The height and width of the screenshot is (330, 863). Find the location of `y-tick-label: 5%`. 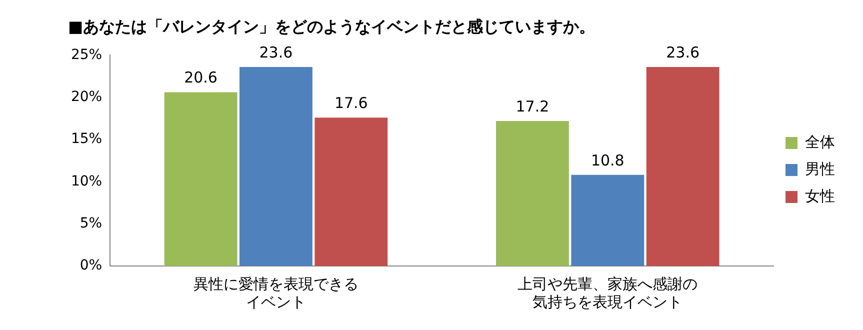

y-tick-label: 5% is located at coordinates (91, 223).